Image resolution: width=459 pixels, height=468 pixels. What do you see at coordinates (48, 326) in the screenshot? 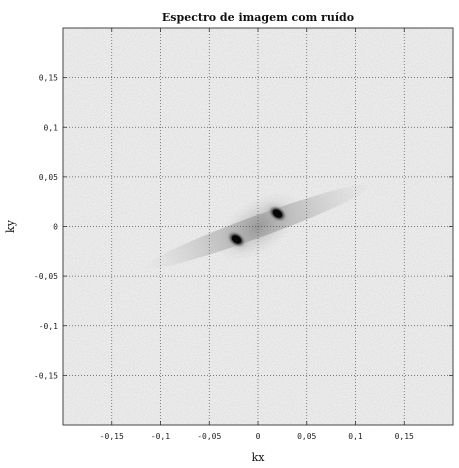
I see `y-tick-label: -0,1` at bounding box center [48, 326].